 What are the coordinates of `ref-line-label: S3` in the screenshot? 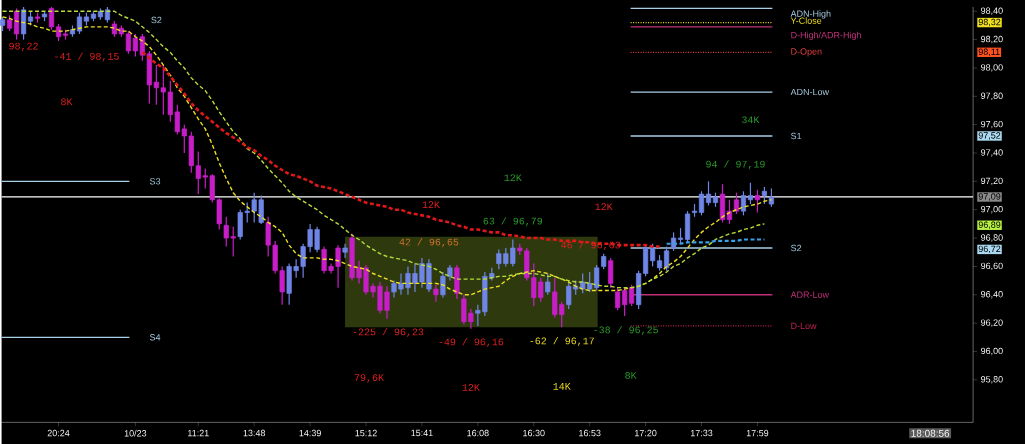 It's located at (155, 181).